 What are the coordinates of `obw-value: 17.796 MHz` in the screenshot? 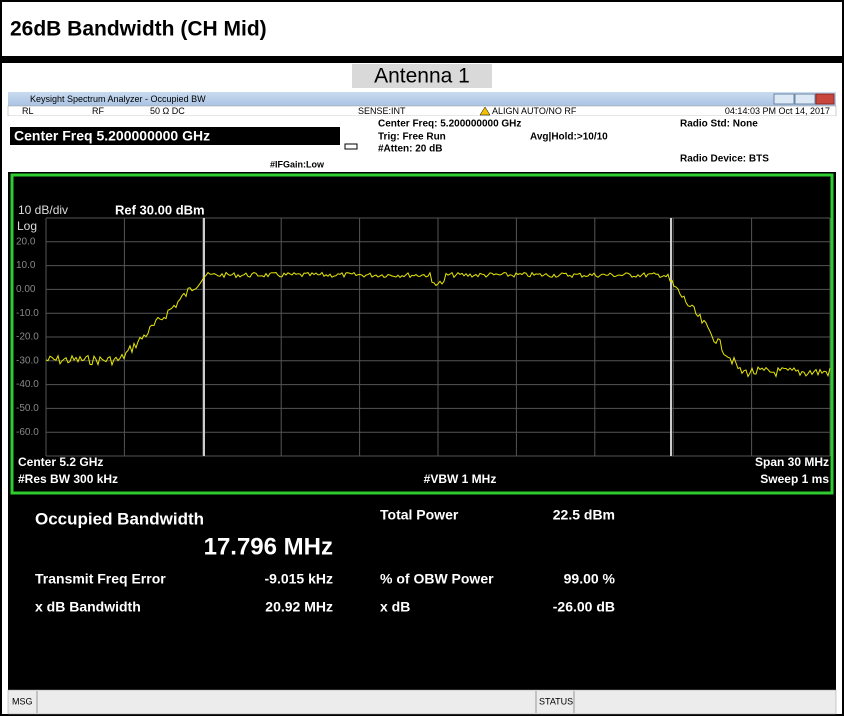 It's located at (268, 546).